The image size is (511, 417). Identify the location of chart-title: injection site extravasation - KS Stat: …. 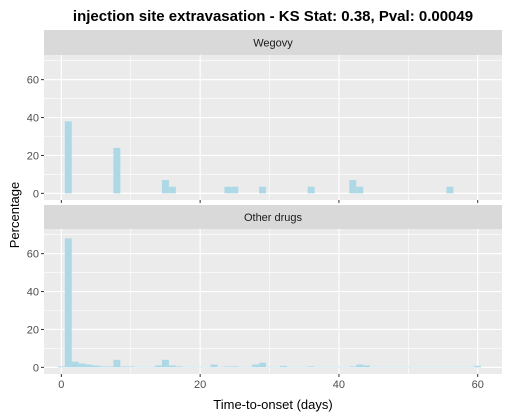
(273, 16).